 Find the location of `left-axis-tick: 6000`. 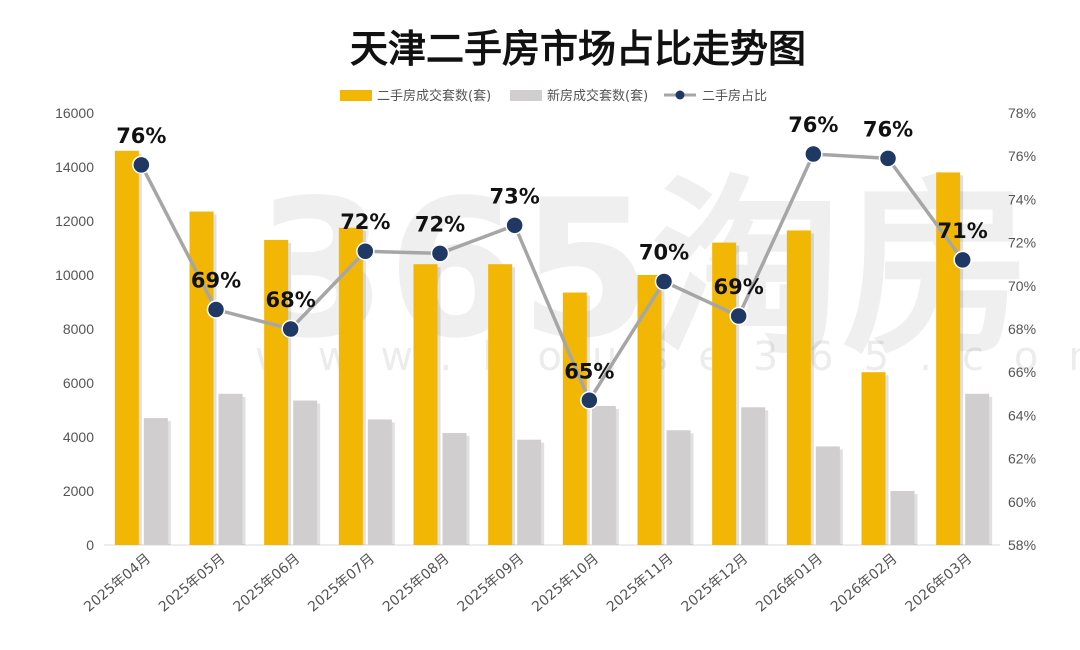

left-axis-tick: 6000 is located at coordinates (78, 383).